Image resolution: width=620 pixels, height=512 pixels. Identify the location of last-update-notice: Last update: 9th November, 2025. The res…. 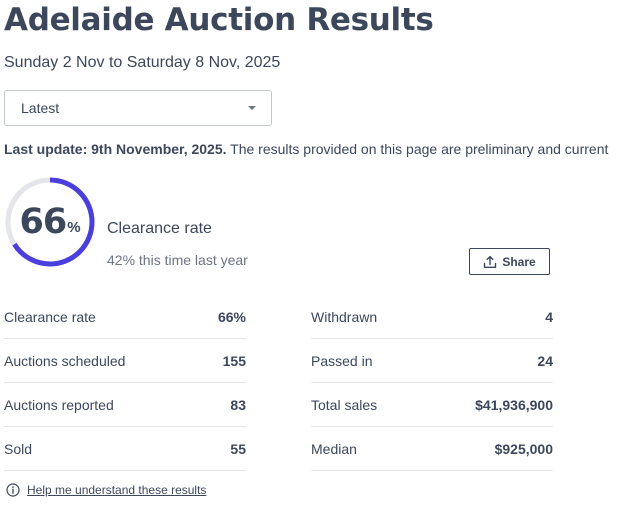
(306, 149).